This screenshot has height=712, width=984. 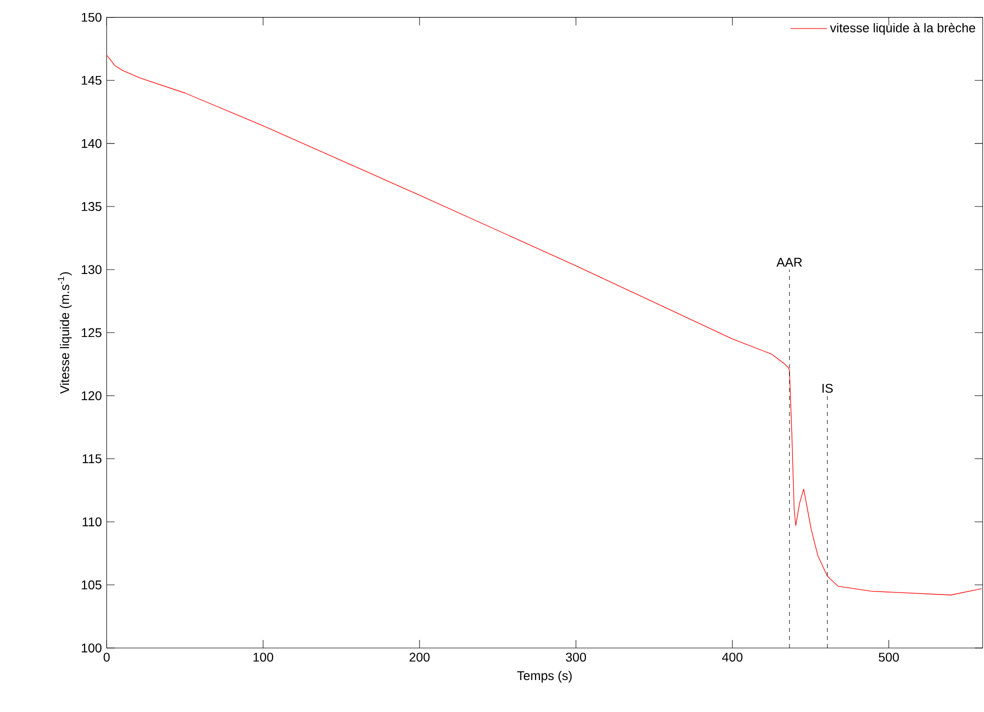 What do you see at coordinates (92, 585) in the screenshot?
I see `y-tick-label: 105` at bounding box center [92, 585].